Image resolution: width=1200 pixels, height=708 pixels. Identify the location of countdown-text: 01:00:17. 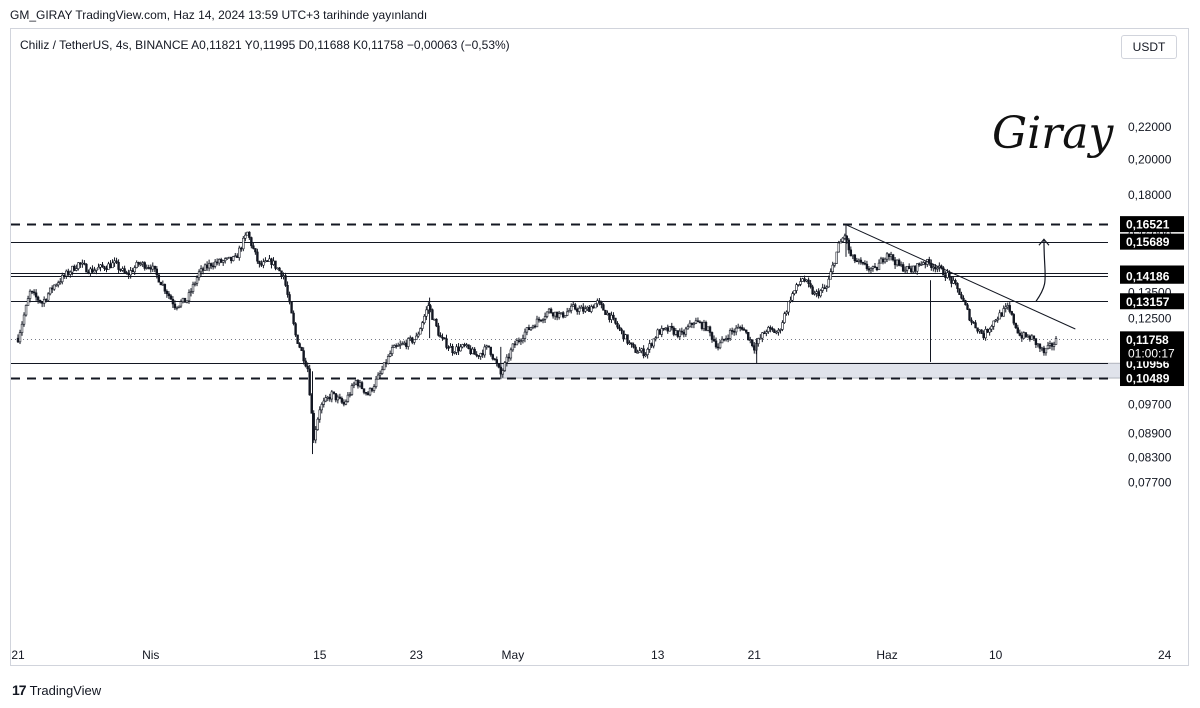
(1151, 353).